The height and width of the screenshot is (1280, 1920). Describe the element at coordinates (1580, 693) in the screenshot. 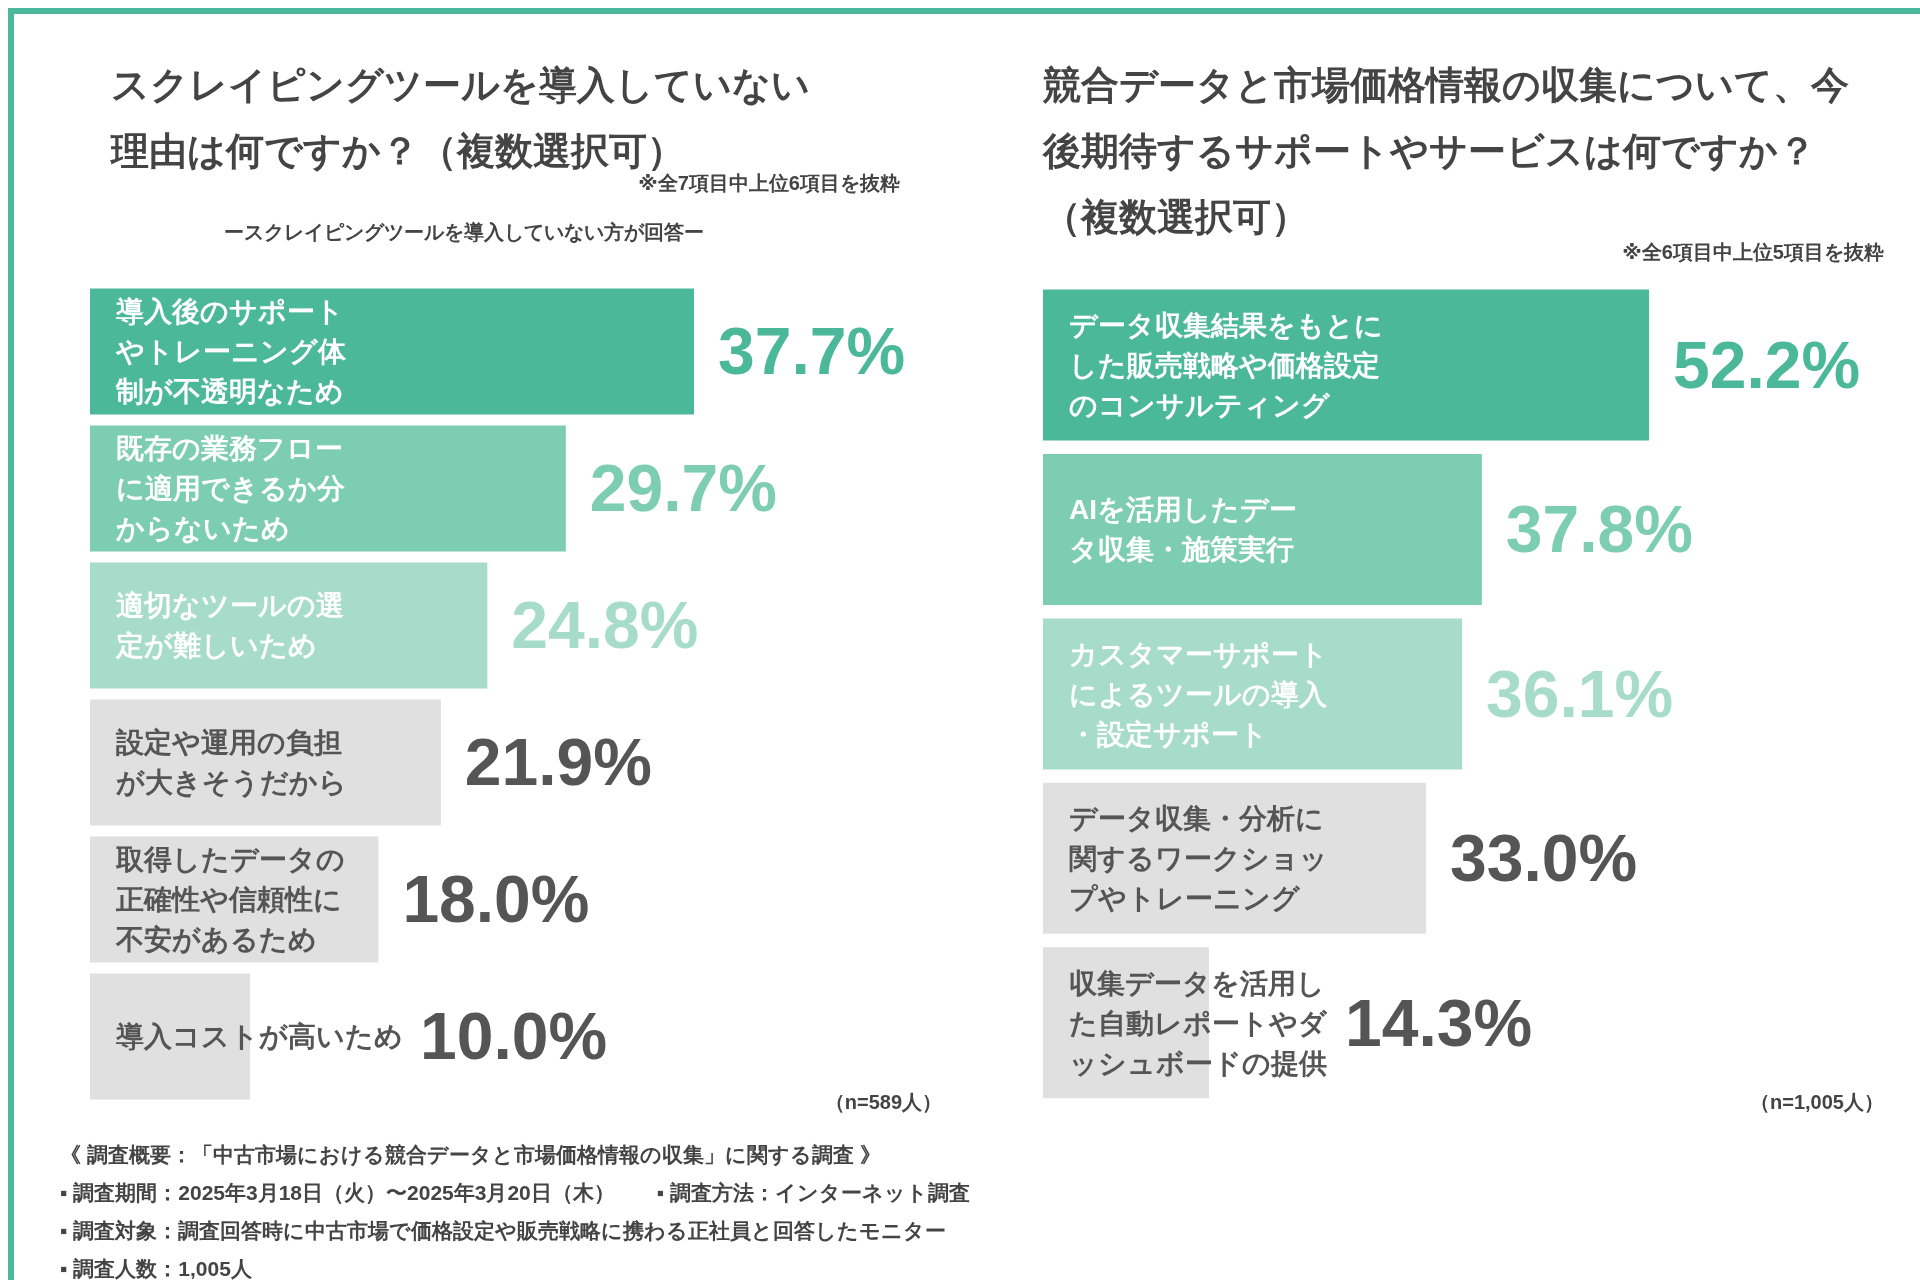

I see `data-label: 36.1%` at that location.